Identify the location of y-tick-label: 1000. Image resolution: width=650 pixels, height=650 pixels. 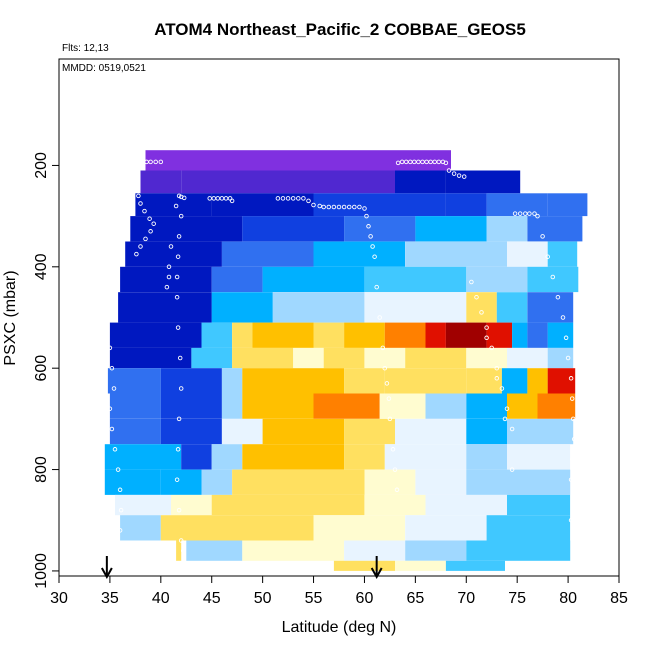
(41, 571).